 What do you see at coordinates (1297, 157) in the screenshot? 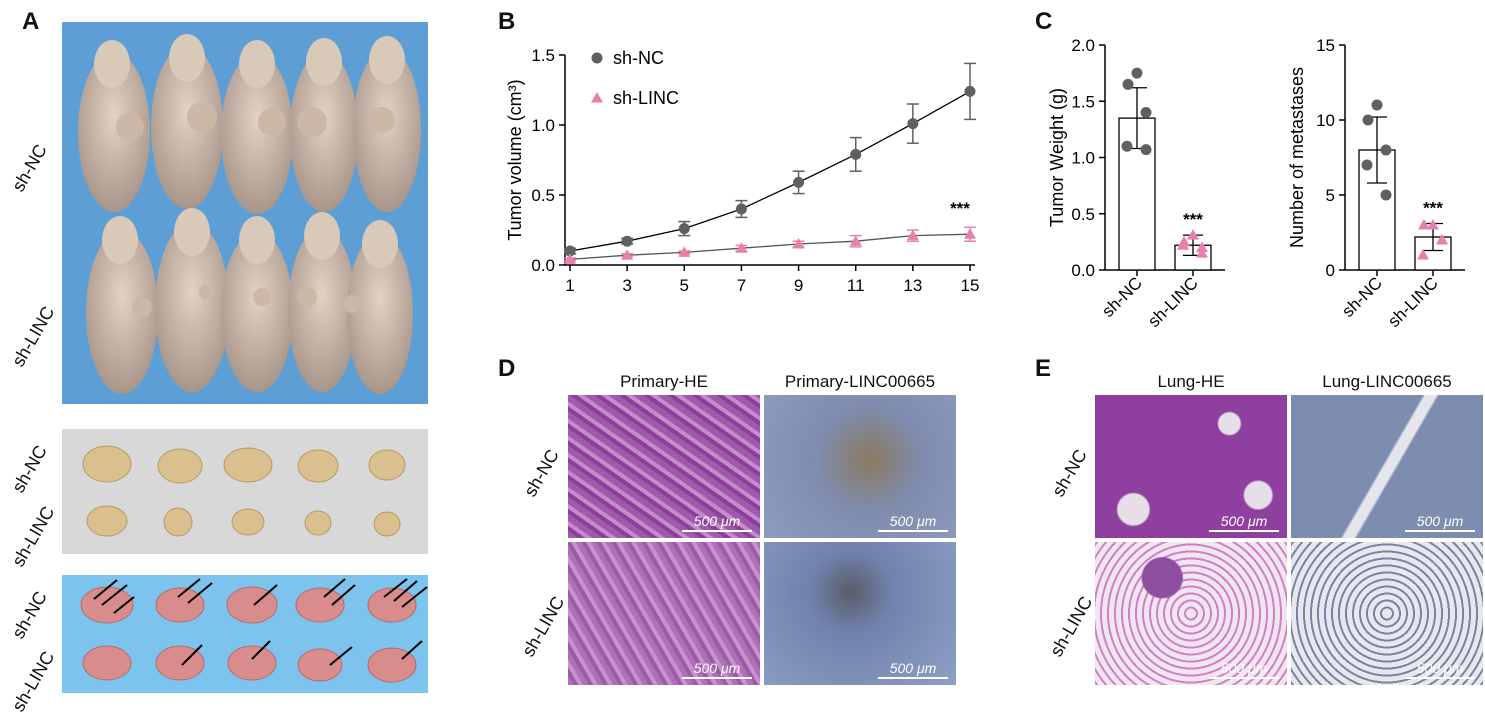
I see `y-axis-label: Number of metastases` at bounding box center [1297, 157].